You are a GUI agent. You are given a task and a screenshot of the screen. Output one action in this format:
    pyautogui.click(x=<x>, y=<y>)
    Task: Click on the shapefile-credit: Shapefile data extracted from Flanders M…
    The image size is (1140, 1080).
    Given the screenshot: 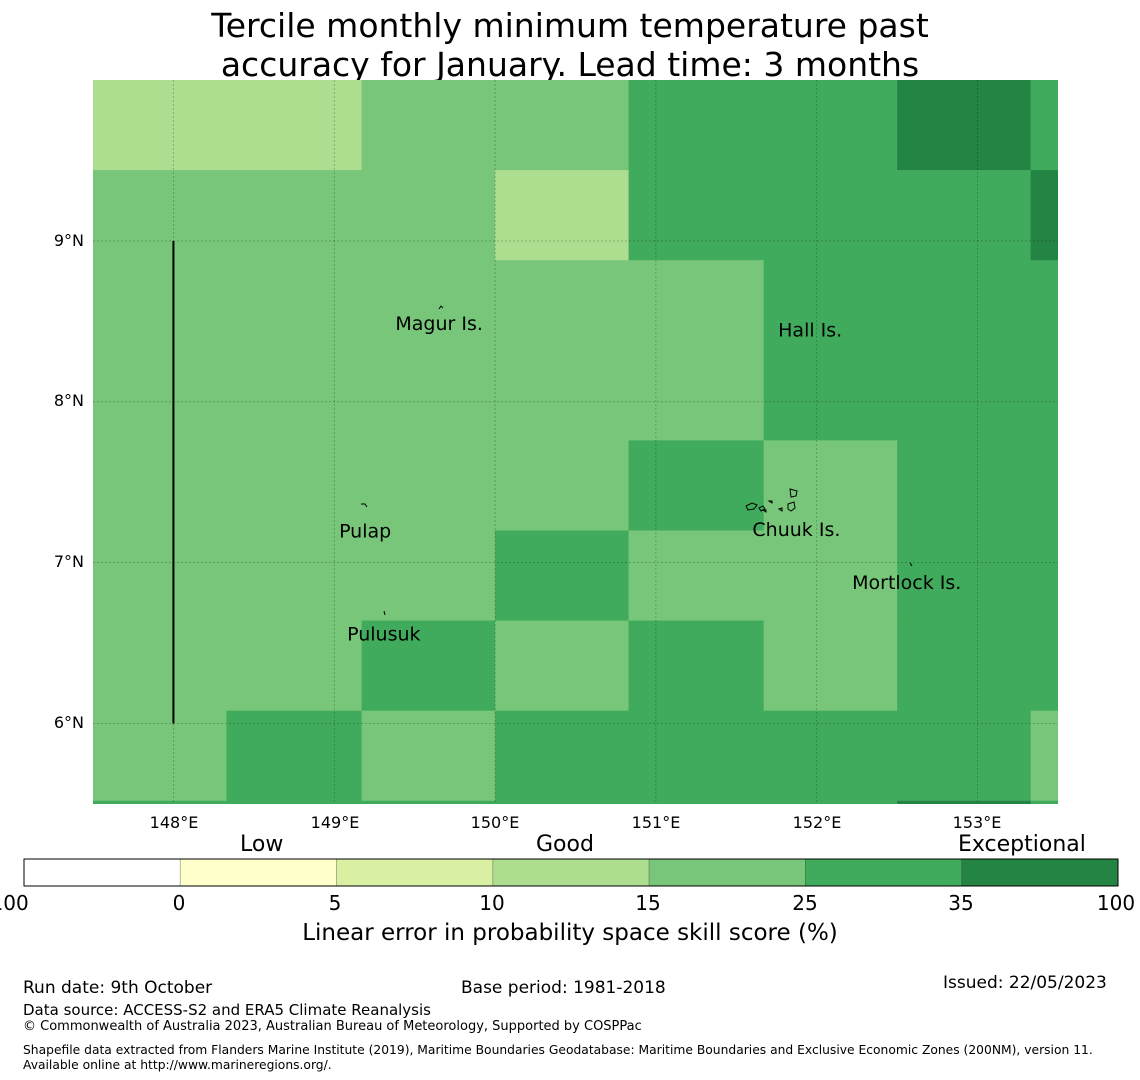 What is the action you would take?
    pyautogui.click(x=558, y=1057)
    